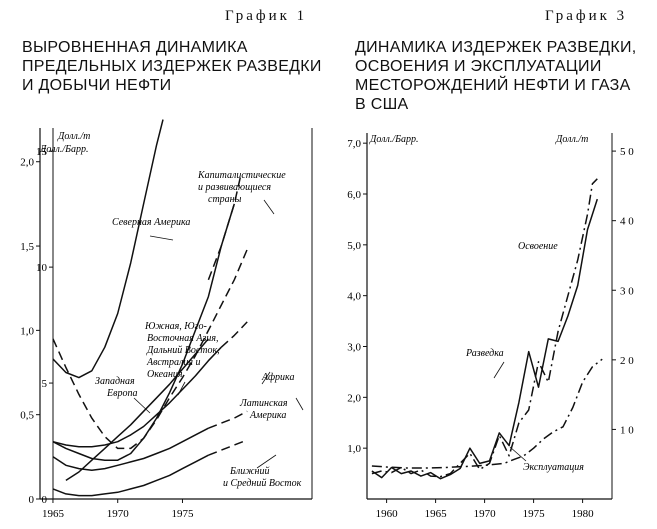 This screenshot has height=529, width=657. I want to click on graph-label-right: График 3, so click(586, 16).